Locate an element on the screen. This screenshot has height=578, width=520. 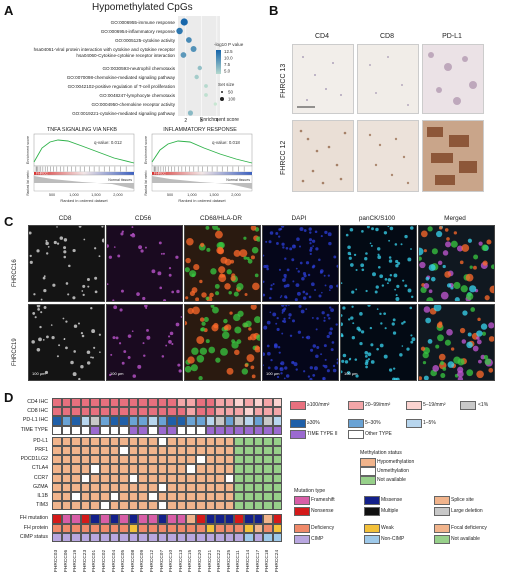
ihc-col-cd4: CD4 is located at coordinates (321, 36).